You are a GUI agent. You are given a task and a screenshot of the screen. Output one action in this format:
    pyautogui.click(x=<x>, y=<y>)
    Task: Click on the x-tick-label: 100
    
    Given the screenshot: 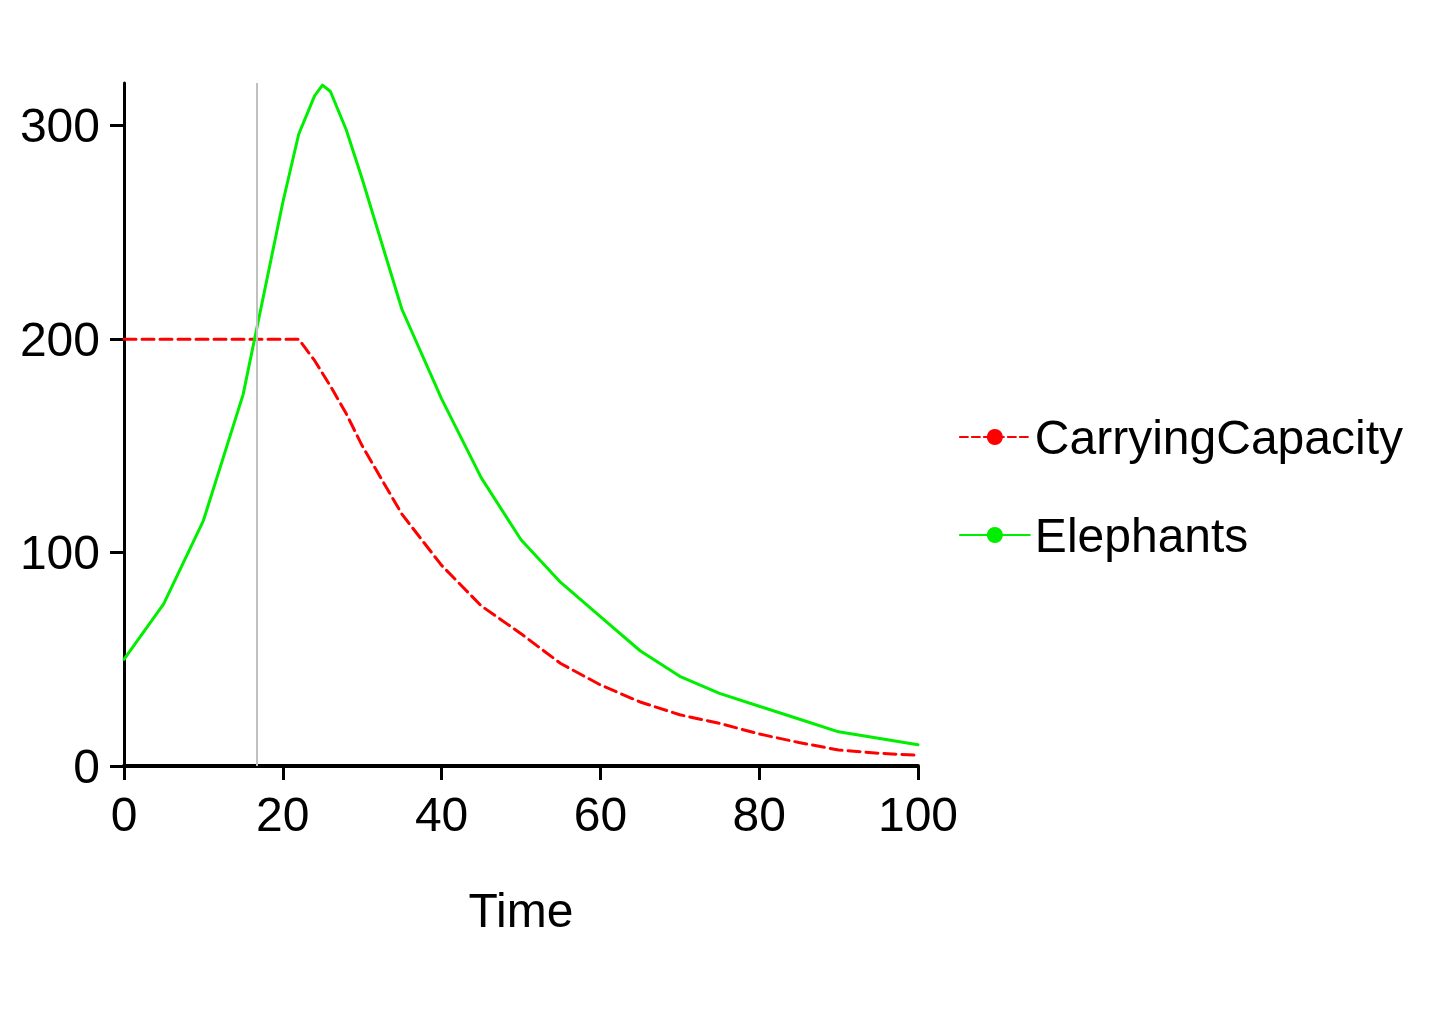 What is the action you would take?
    pyautogui.click(x=918, y=814)
    